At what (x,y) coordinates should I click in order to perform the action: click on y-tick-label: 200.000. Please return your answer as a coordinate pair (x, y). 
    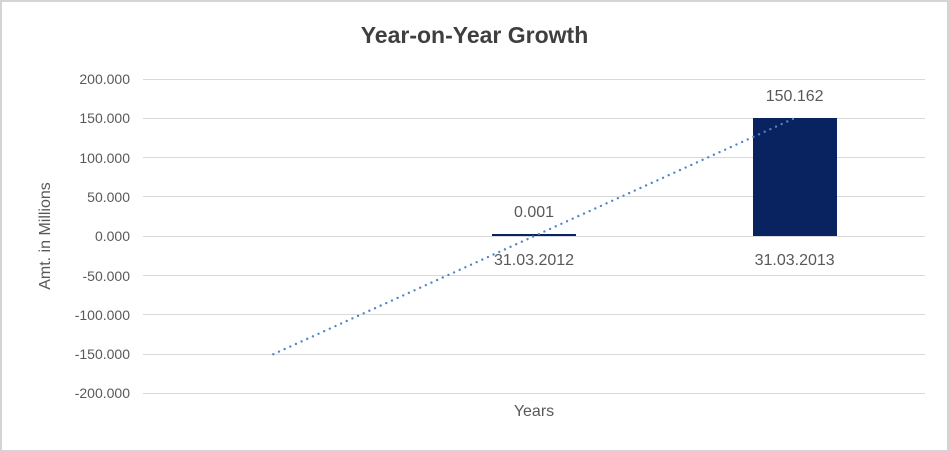
    Looking at the image, I should click on (104, 79).